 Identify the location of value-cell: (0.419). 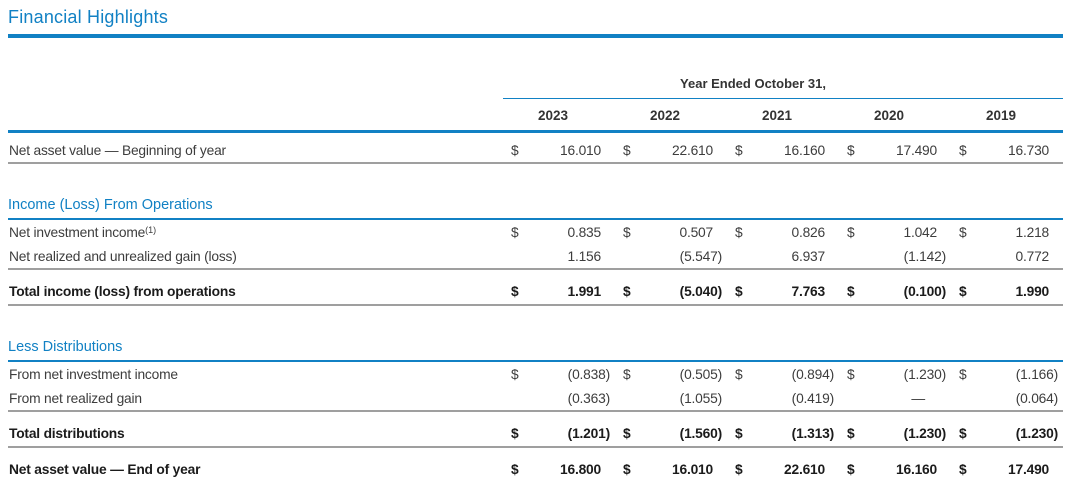
(796, 399).